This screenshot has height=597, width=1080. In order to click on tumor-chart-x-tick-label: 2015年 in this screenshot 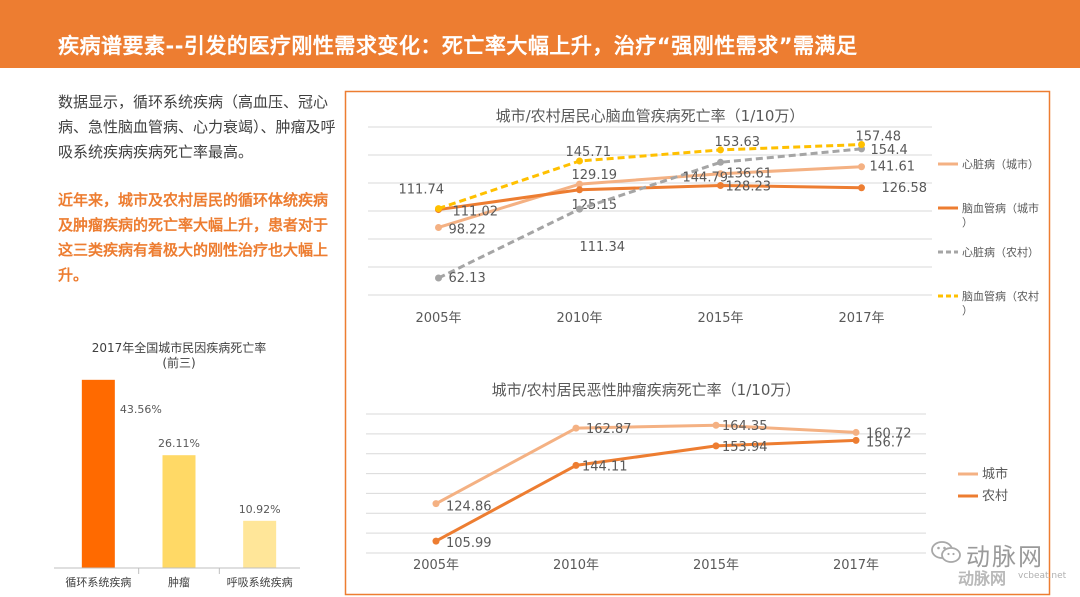, I will do `click(716, 565)`.